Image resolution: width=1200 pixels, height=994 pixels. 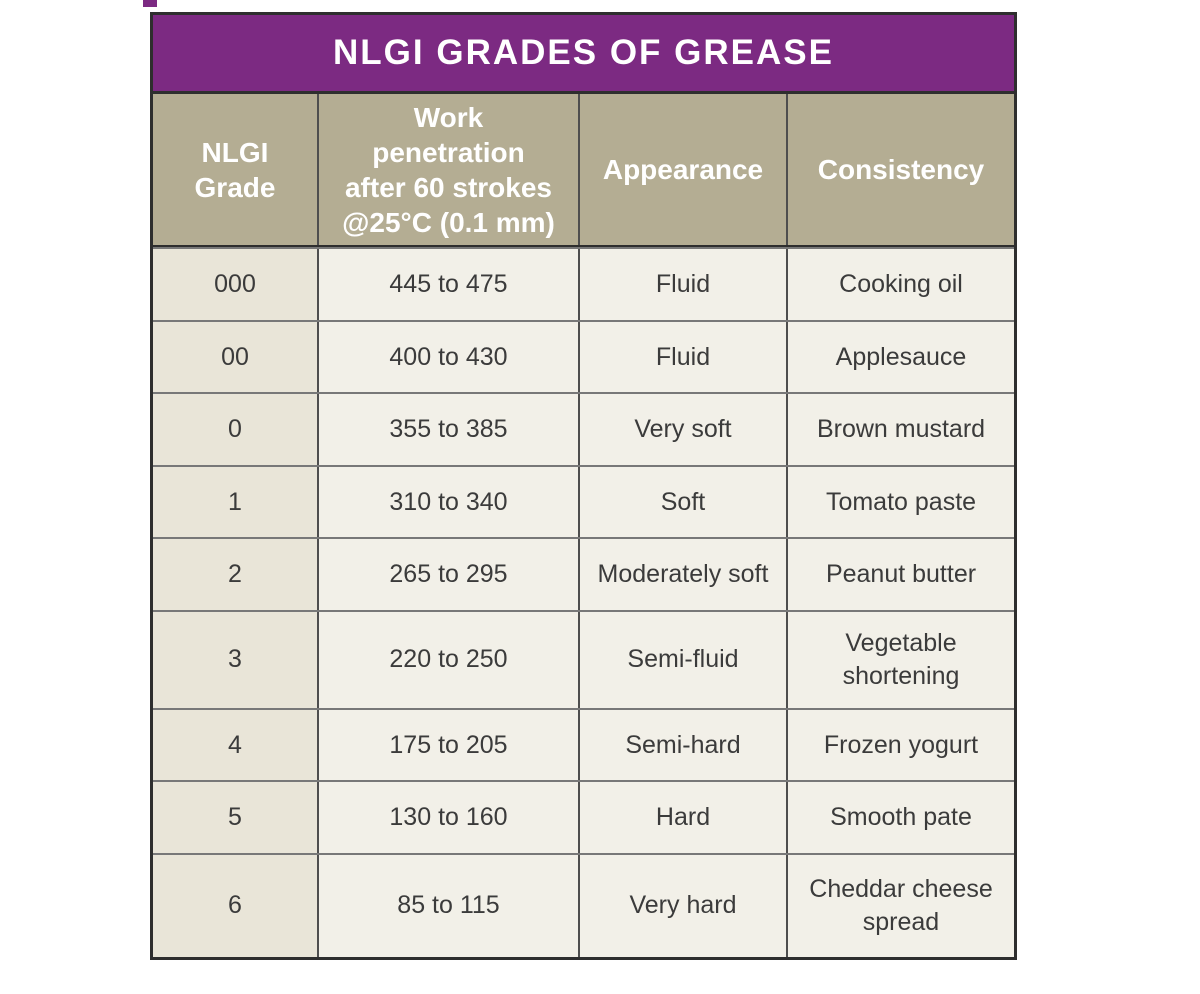 What do you see at coordinates (900, 574) in the screenshot?
I see `consistency-cell: Peanut butter` at bounding box center [900, 574].